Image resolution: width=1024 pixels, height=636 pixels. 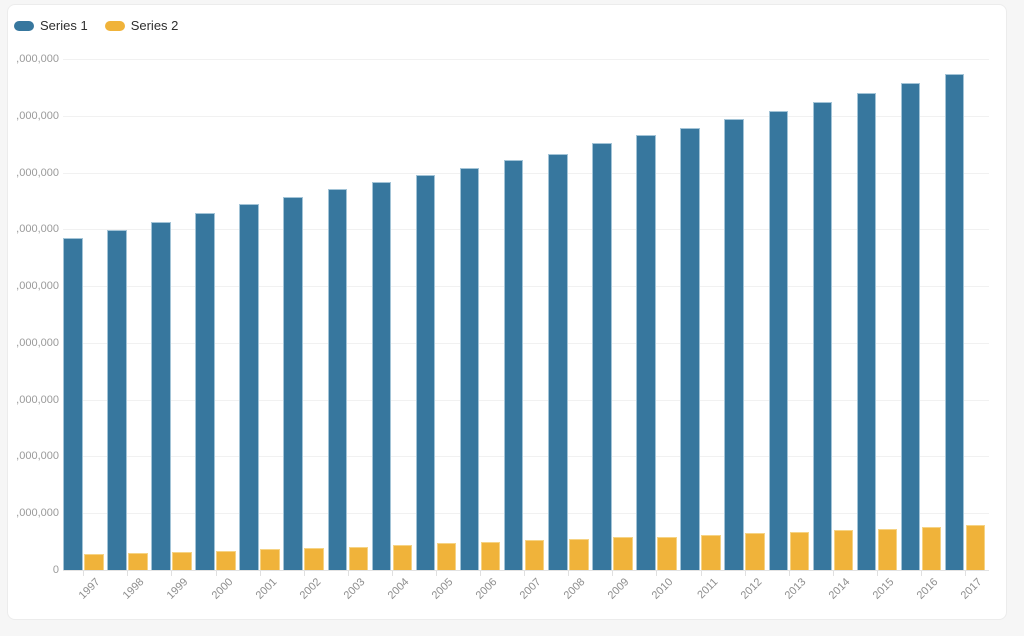 What do you see at coordinates (486, 589) in the screenshot?
I see `x-axis-label-2006: 2006` at bounding box center [486, 589].